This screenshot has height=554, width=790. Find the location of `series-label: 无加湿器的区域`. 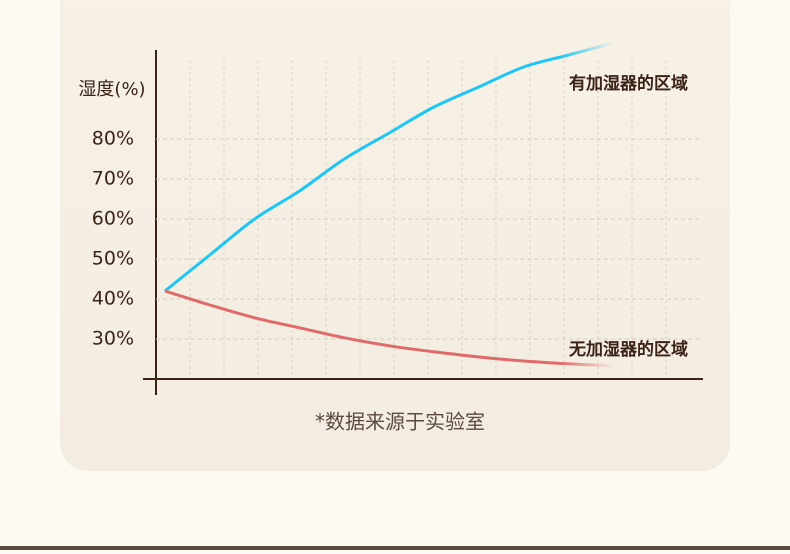

series-label: 无加湿器的区域 is located at coordinates (628, 349).